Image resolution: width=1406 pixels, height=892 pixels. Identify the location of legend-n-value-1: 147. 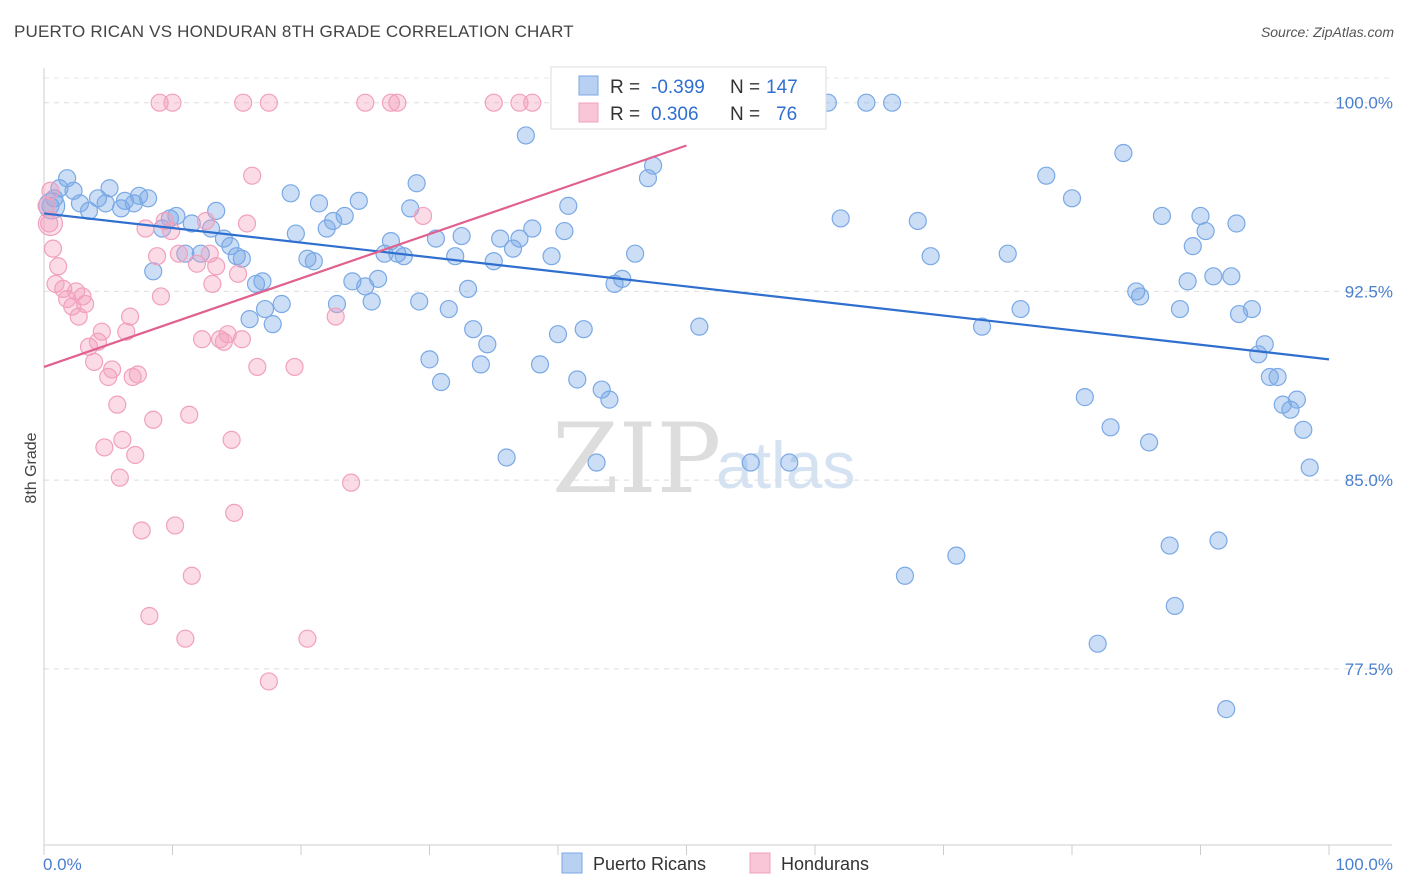
(782, 87).